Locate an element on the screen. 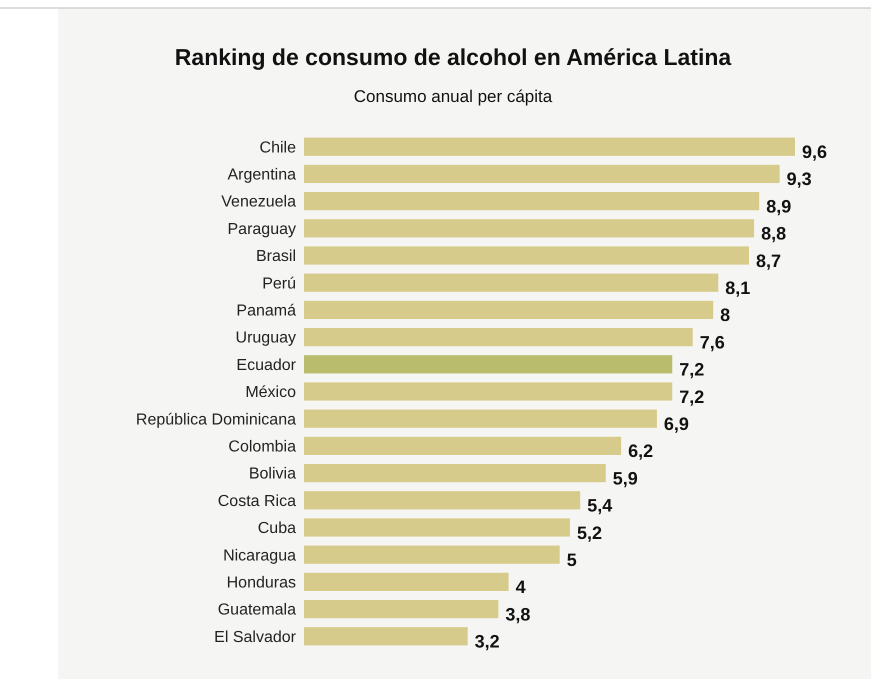  y-tick-label: México is located at coordinates (270, 393).